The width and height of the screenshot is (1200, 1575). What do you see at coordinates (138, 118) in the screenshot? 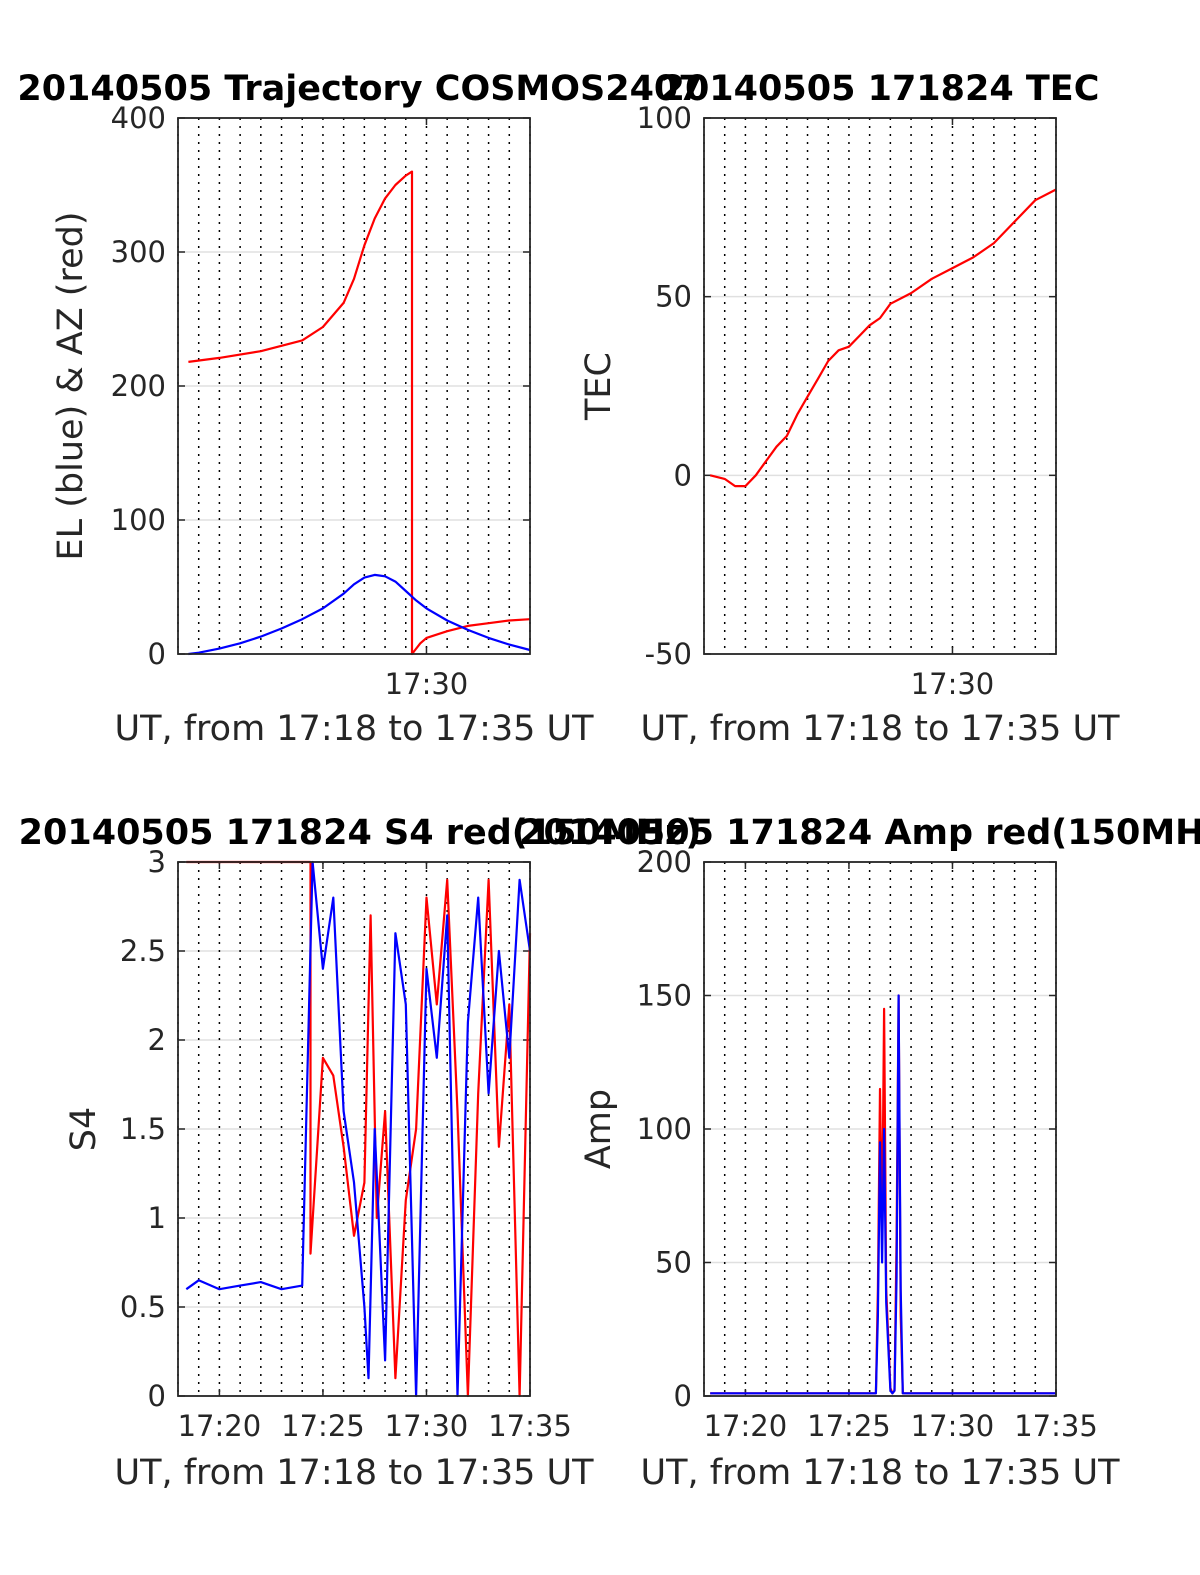
I see `y-tick-label: 400` at bounding box center [138, 118].